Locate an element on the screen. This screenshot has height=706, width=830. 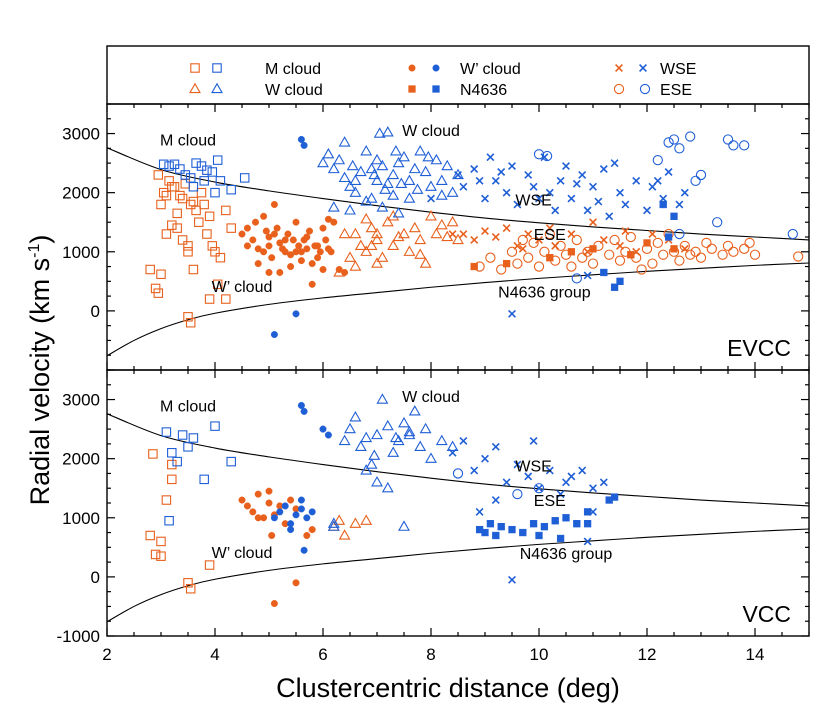
legend-entry-ese: ESE is located at coordinates (652, 90).